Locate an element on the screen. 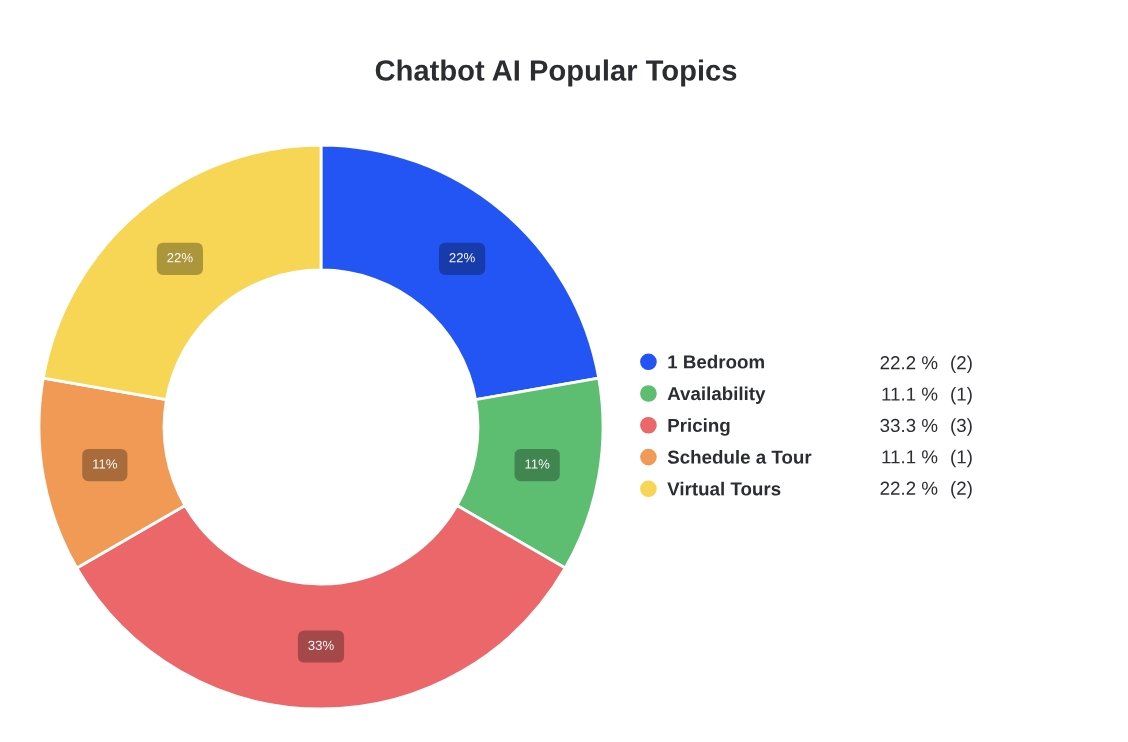  legend-label: Virtual Tours is located at coordinates (724, 488).